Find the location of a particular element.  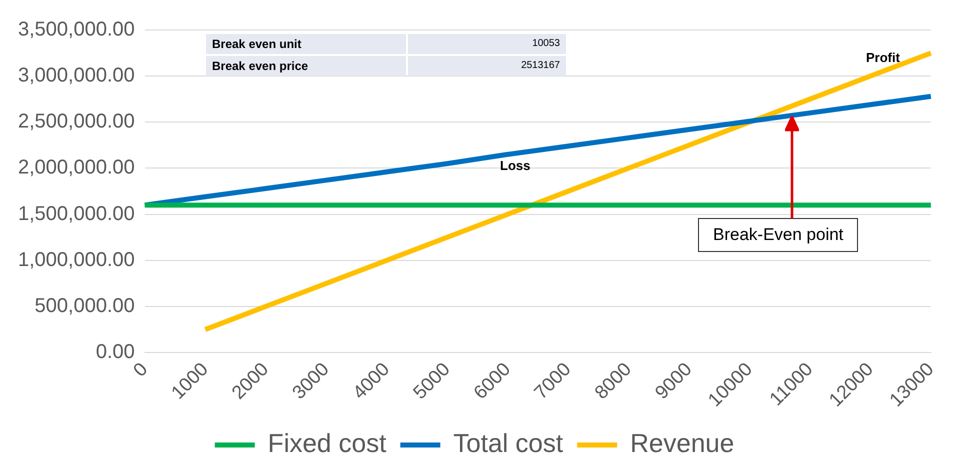

annotation: Break-Even point is located at coordinates (778, 235).